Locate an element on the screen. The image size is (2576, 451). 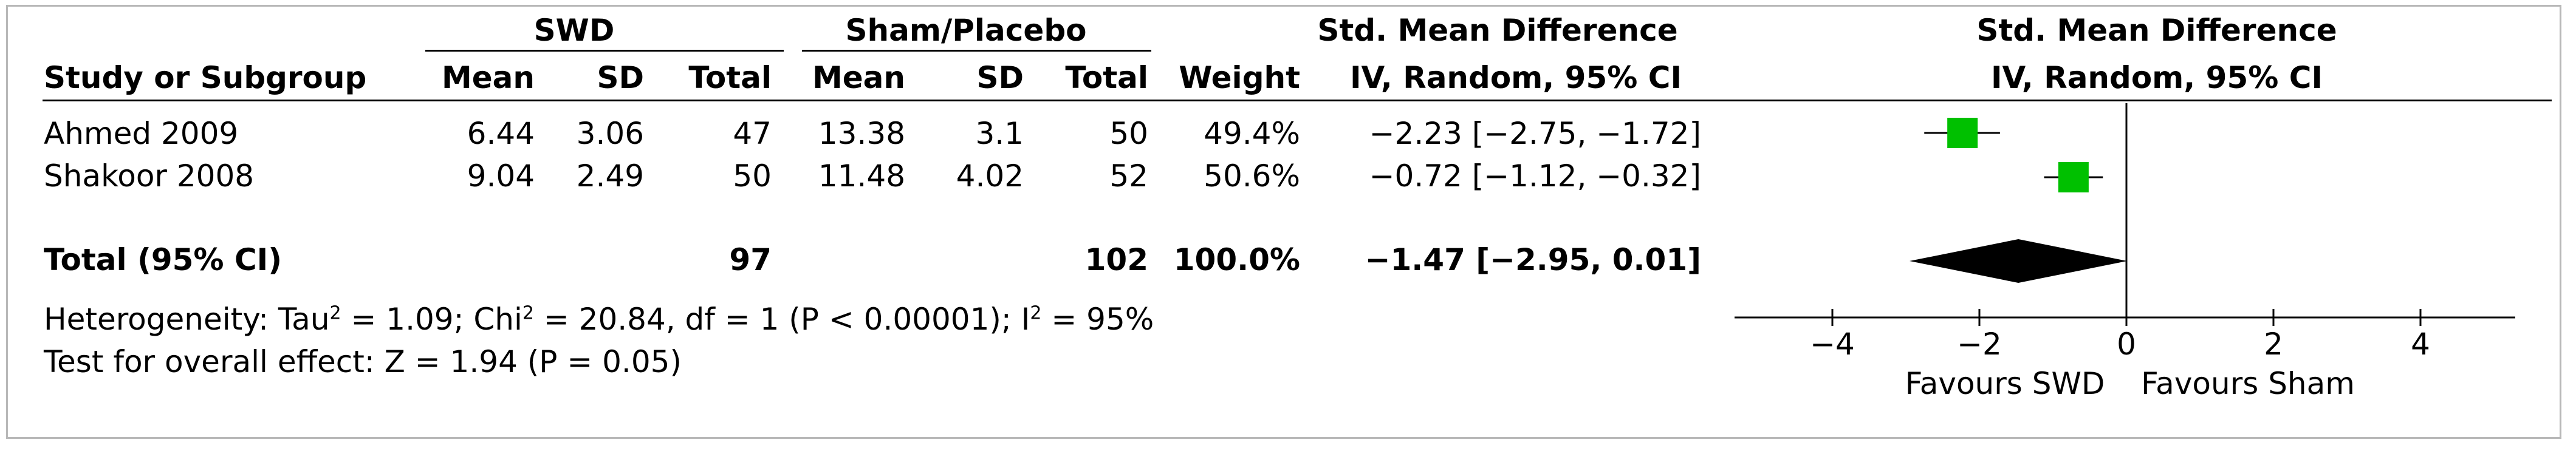
mean1-header: Mean is located at coordinates (488, 77).